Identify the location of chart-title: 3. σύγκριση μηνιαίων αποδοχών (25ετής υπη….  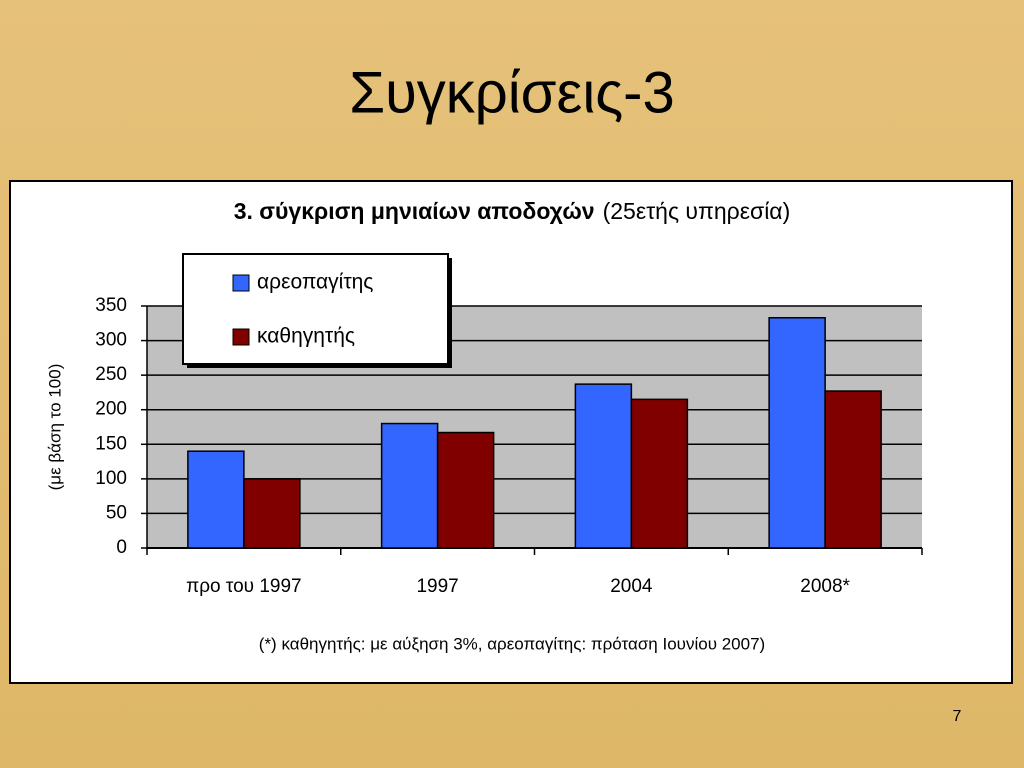
(512, 211).